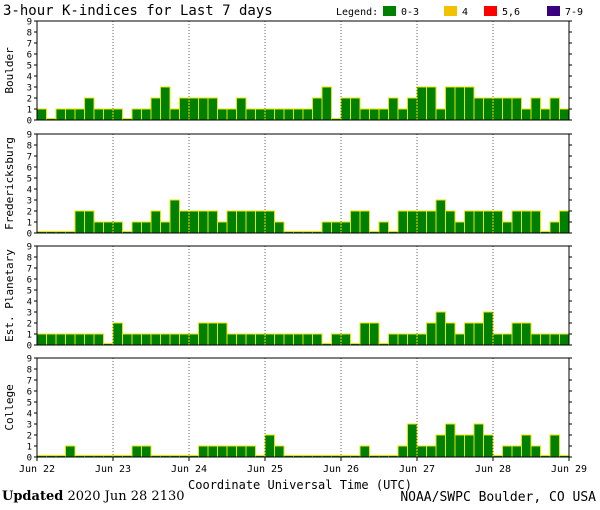 This screenshot has width=600, height=510. I want to click on x-tick-label: Jun 25, so click(265, 469).